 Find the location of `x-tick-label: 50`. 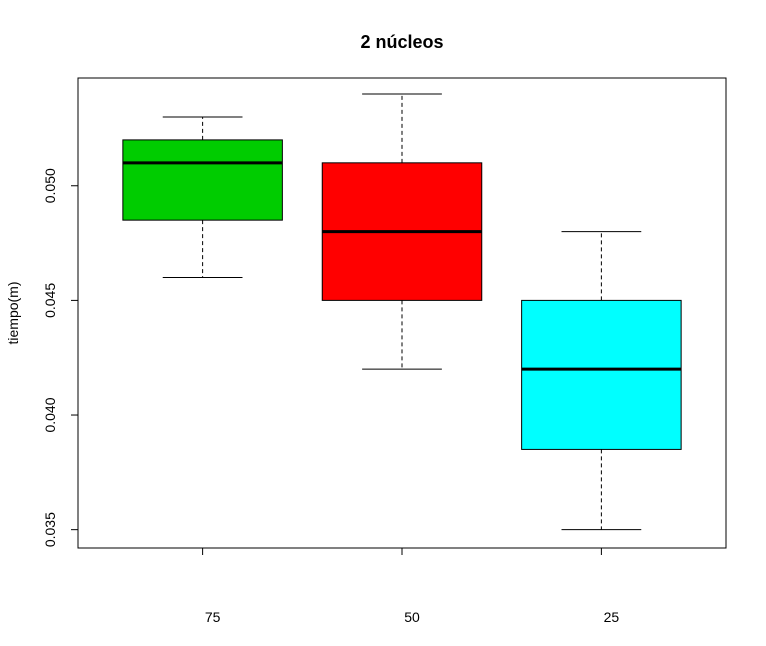

x-tick-label: 50 is located at coordinates (412, 617).